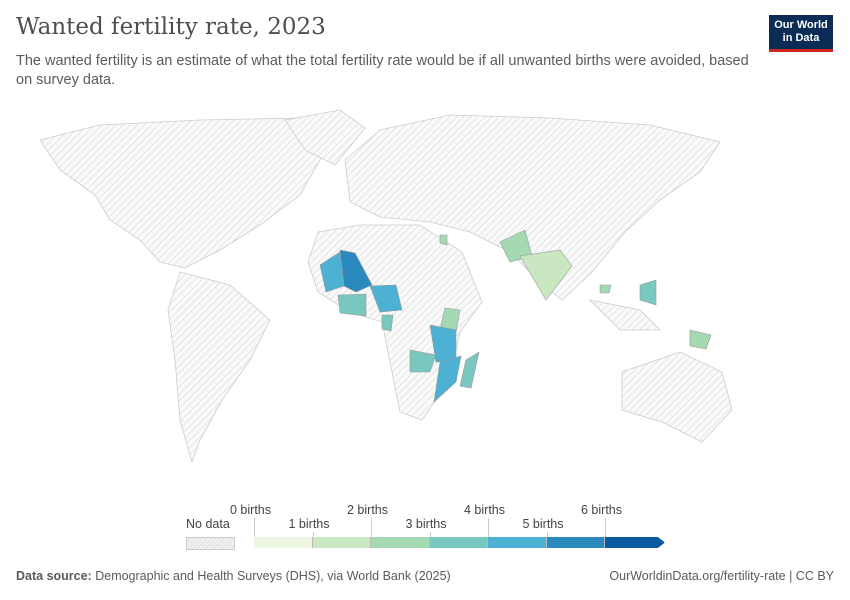 This screenshot has height=600, width=850. What do you see at coordinates (386, 298) in the screenshot?
I see `country-nigeria` at bounding box center [386, 298].